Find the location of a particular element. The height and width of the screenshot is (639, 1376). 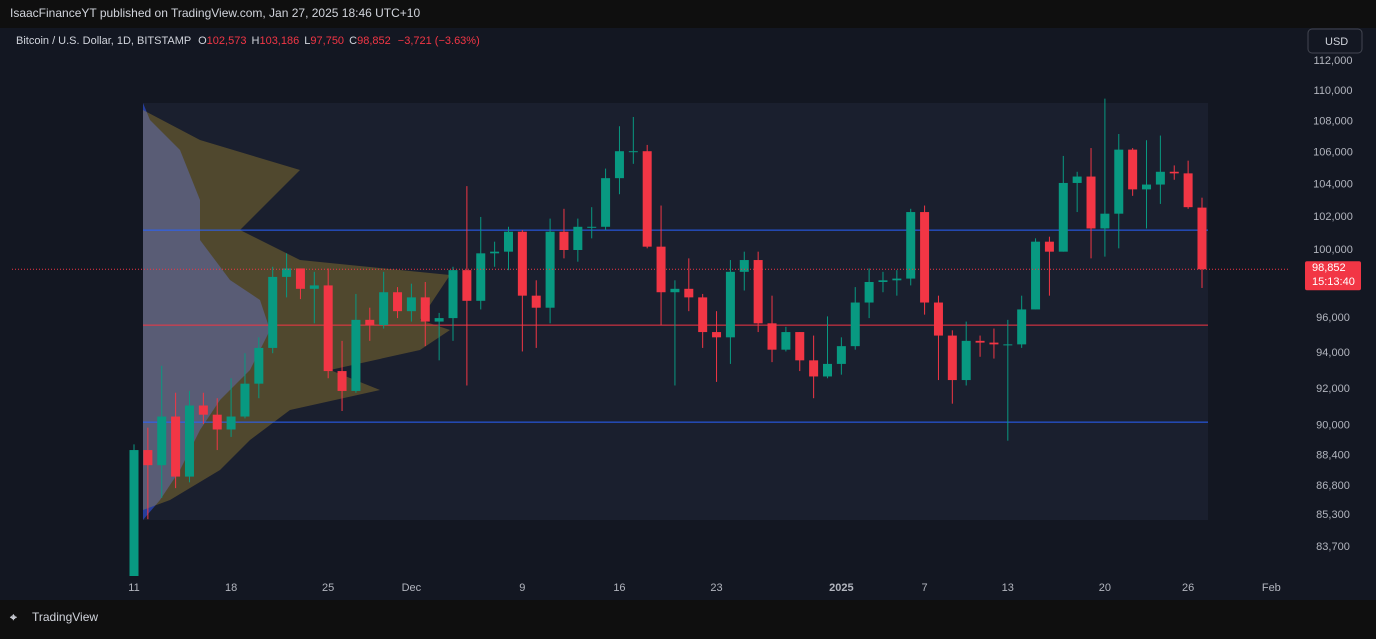

x-tick-label: 9 is located at coordinates (522, 588).